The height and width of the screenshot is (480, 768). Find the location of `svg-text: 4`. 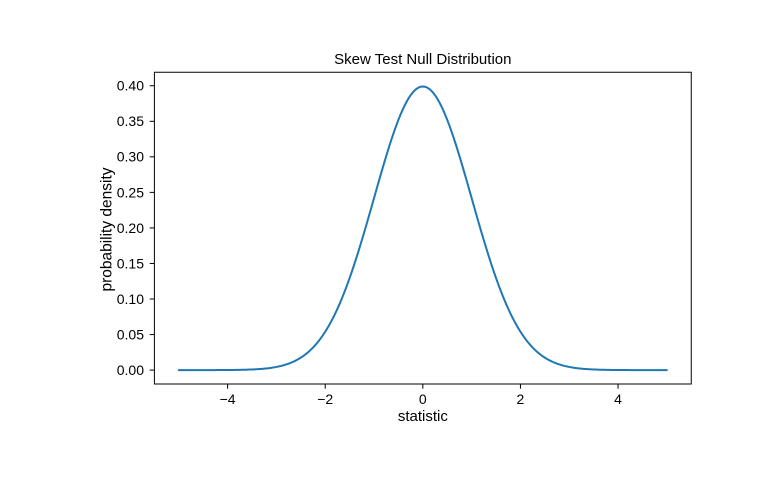

svg-text: 4 is located at coordinates (618, 399).